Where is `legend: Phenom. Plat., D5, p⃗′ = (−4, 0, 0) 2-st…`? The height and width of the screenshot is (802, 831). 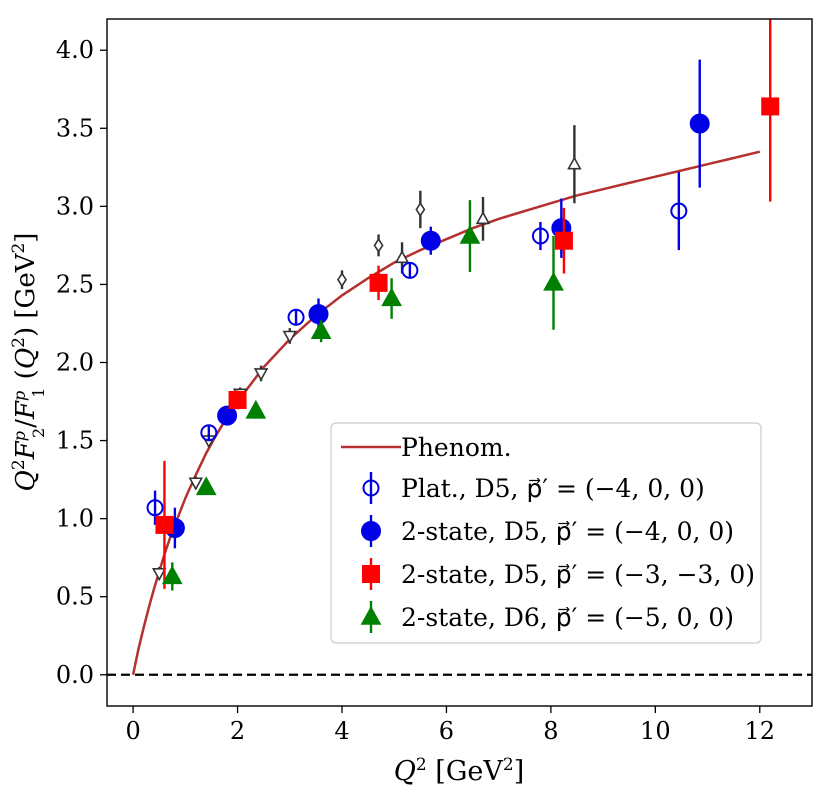
legend: Phenom. Plat., D5, p⃗′ = (−4, 0, 0) 2-st… is located at coordinates (546, 533).